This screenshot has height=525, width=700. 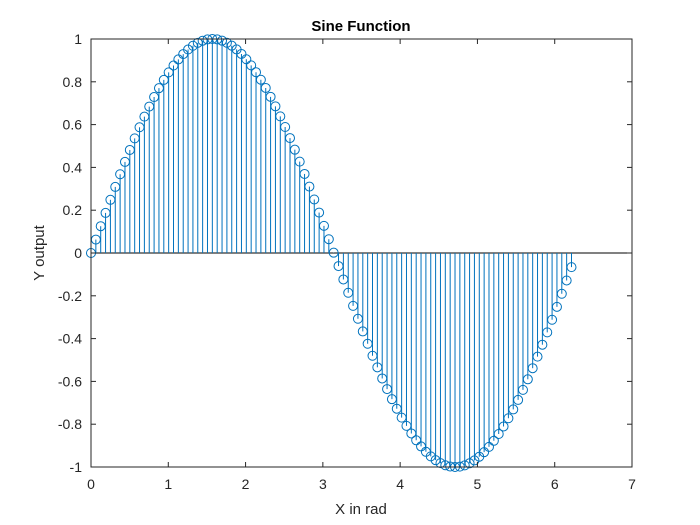 I want to click on x-tick-label: 2, so click(x=246, y=484).